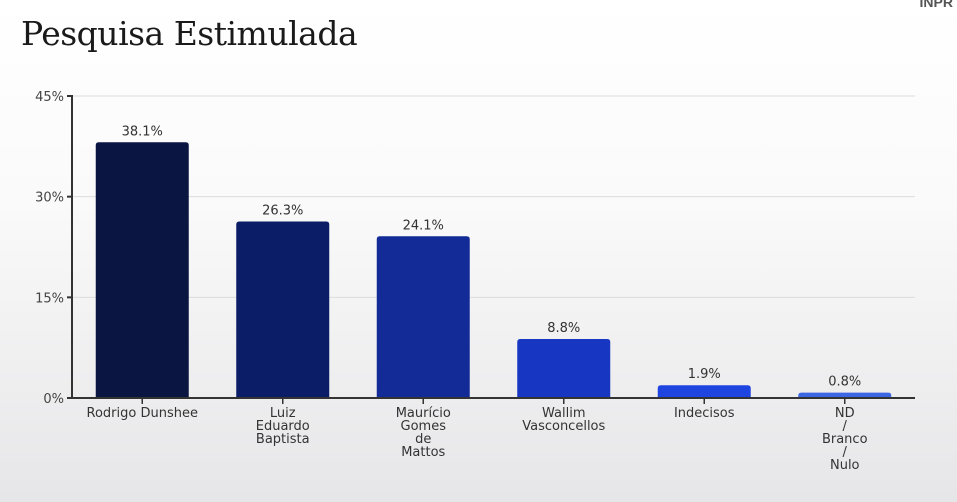 The height and width of the screenshot is (502, 957). Describe the element at coordinates (424, 426) in the screenshot. I see `x-tick-label: Gomes` at that location.